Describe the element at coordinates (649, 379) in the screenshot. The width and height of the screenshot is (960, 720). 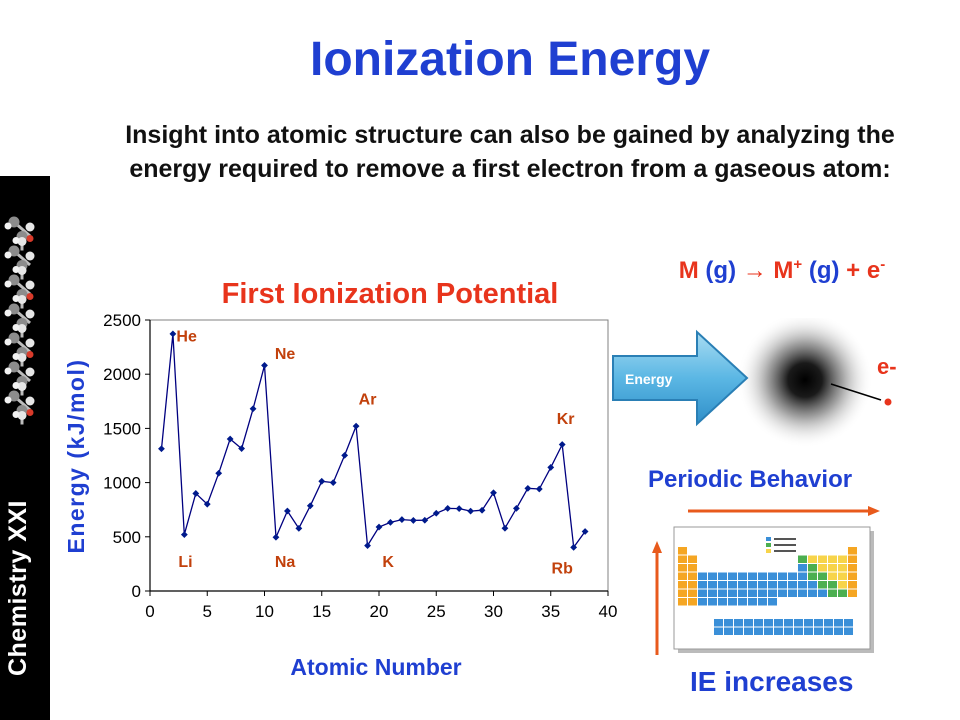
I see `energy-arrow-label: Energy` at that location.